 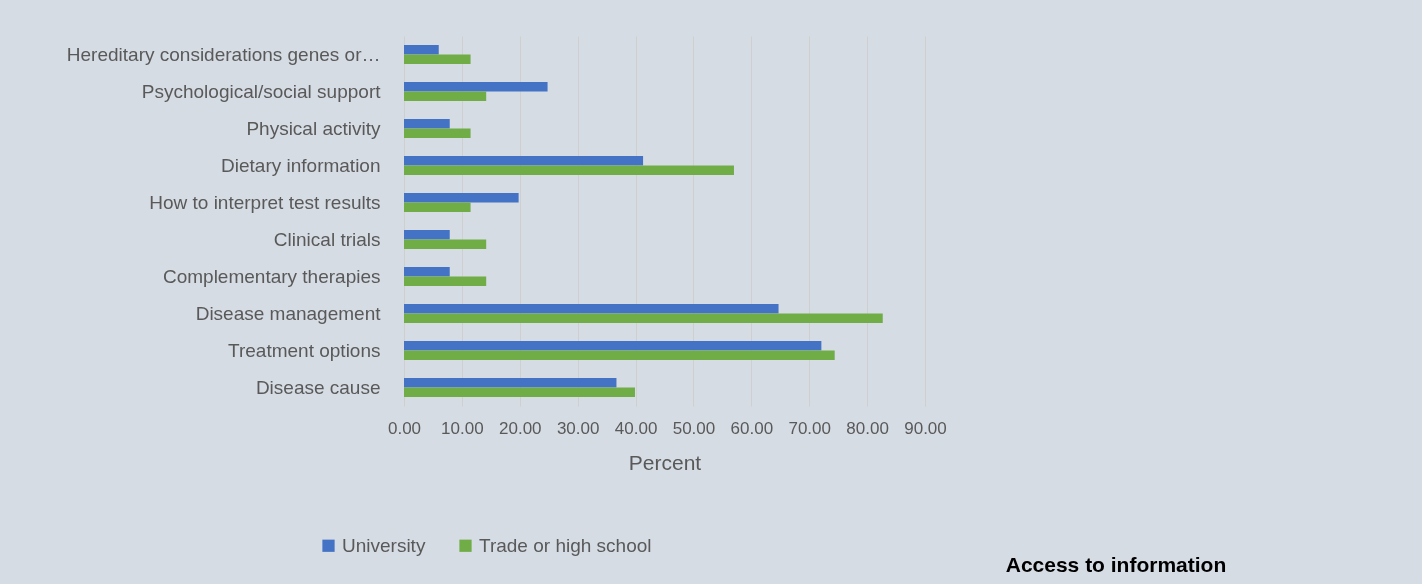 I want to click on x-tick-label: 90.00, so click(x=925, y=428).